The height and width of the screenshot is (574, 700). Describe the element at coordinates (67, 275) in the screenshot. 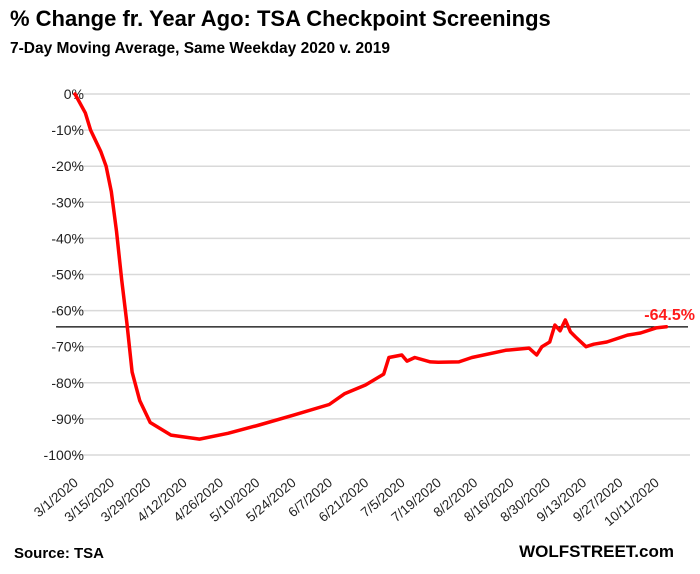

I see `y-tick-label: -50%` at that location.